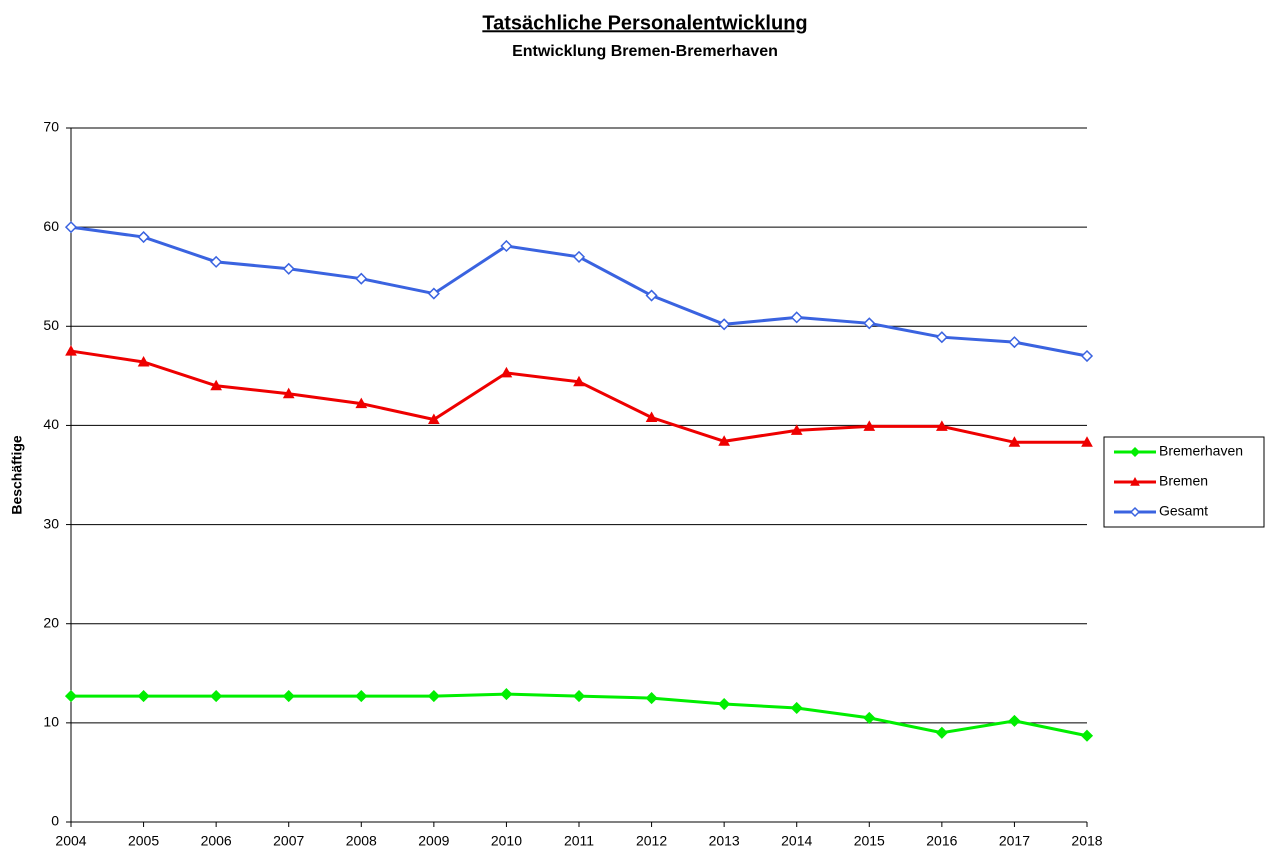 The height and width of the screenshot is (850, 1265). Describe the element at coordinates (1183, 481) in the screenshot. I see `legend-label: Bremen` at that location.